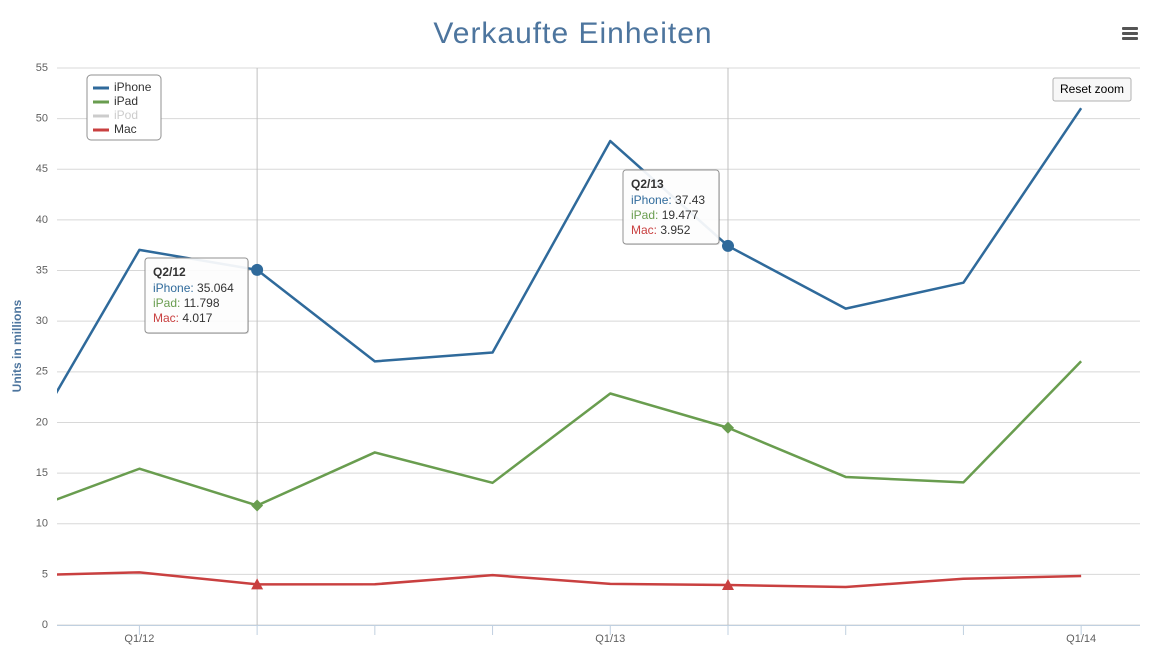 The height and width of the screenshot is (657, 1158). What do you see at coordinates (202, 303) in the screenshot?
I see `tooltip-value: 11.798` at bounding box center [202, 303].